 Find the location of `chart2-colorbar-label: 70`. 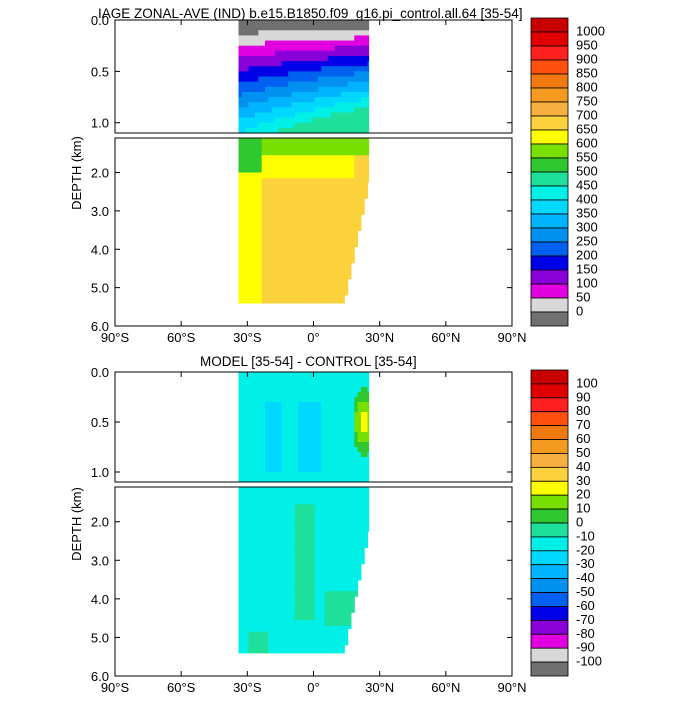

chart2-colorbar-label: 70 is located at coordinates (583, 424).